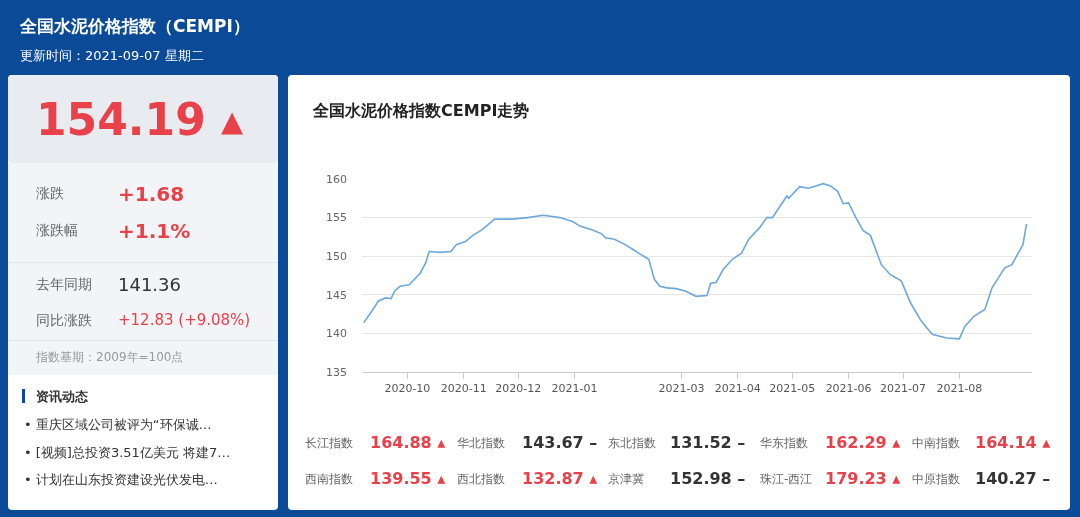  I want to click on y-tick-label: 150, so click(336, 257).